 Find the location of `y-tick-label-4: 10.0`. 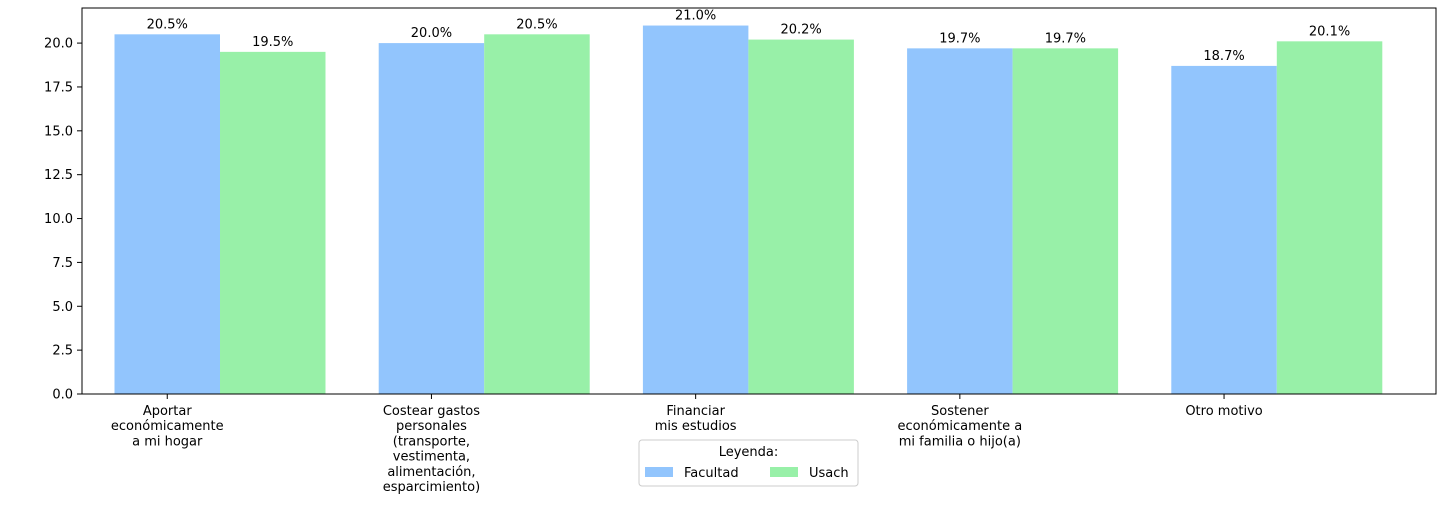

y-tick-label-4: 10.0 is located at coordinates (58, 219).